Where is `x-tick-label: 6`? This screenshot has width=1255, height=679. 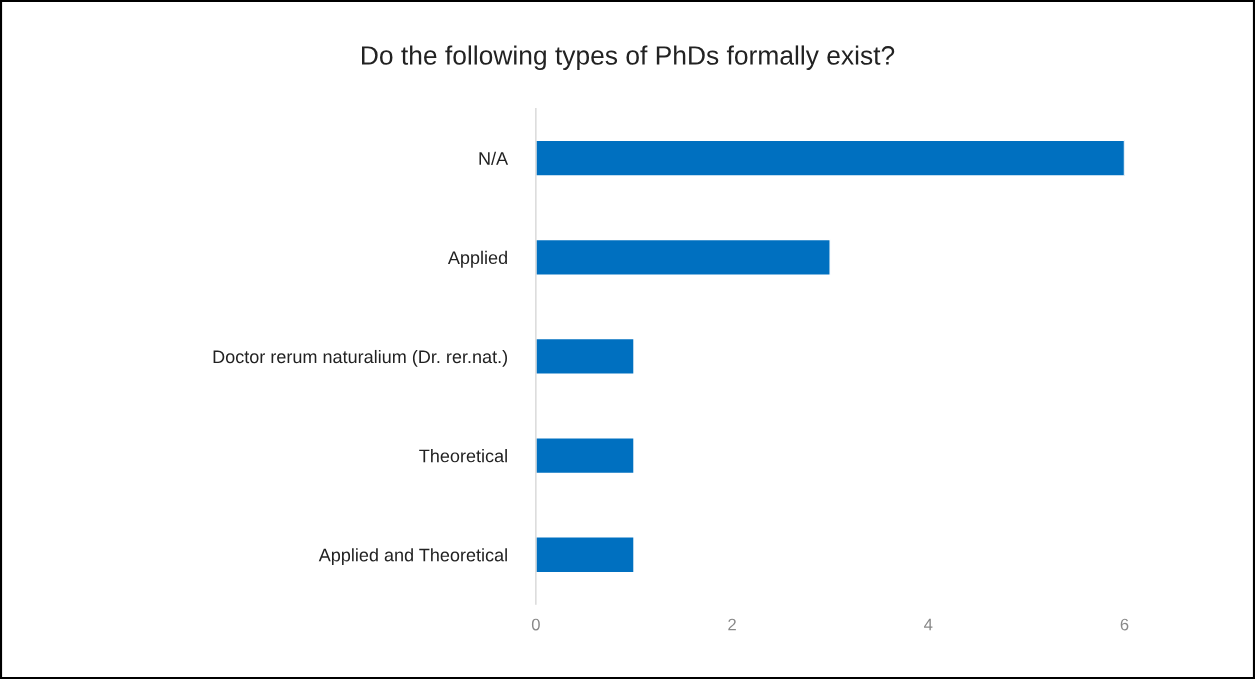
x-tick-label: 6 is located at coordinates (1124, 624).